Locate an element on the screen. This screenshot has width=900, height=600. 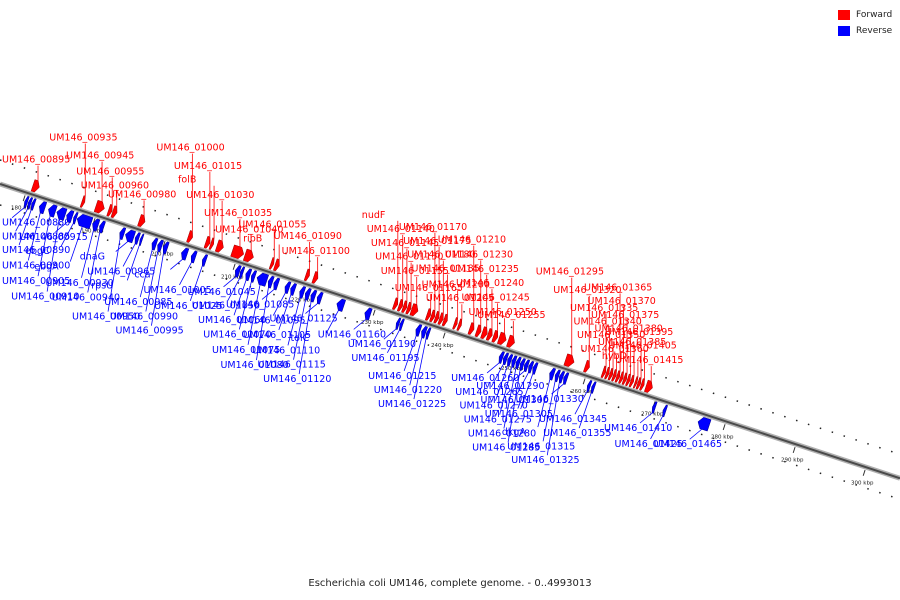
gene-label-um146_01160: UM146_01160 is located at coordinates (352, 334).